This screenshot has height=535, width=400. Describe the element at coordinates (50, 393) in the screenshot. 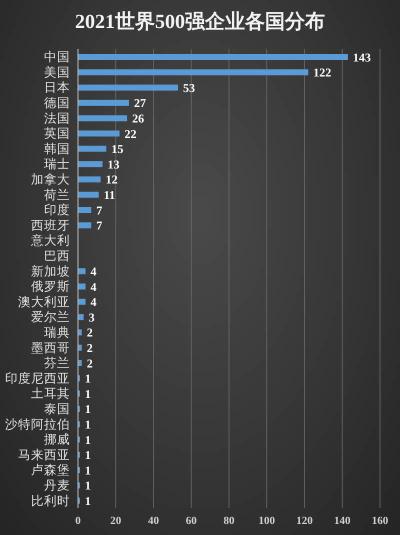

I see `y-tick-label: 土耳其` at that location.